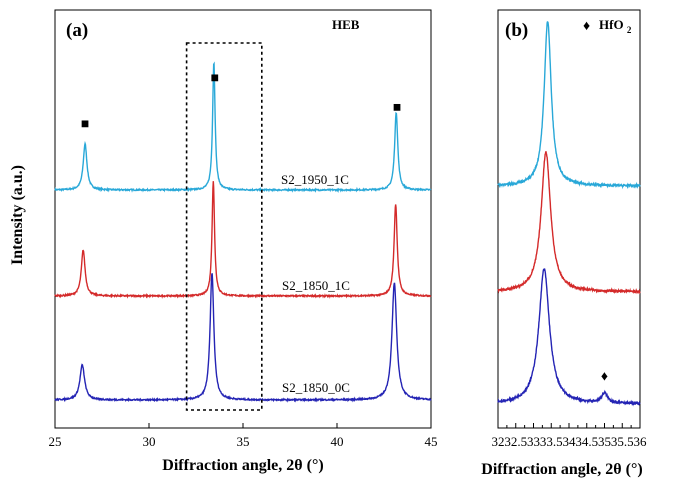  What do you see at coordinates (337, 441) in the screenshot?
I see `x-tick-label-a-40: 40` at bounding box center [337, 441].